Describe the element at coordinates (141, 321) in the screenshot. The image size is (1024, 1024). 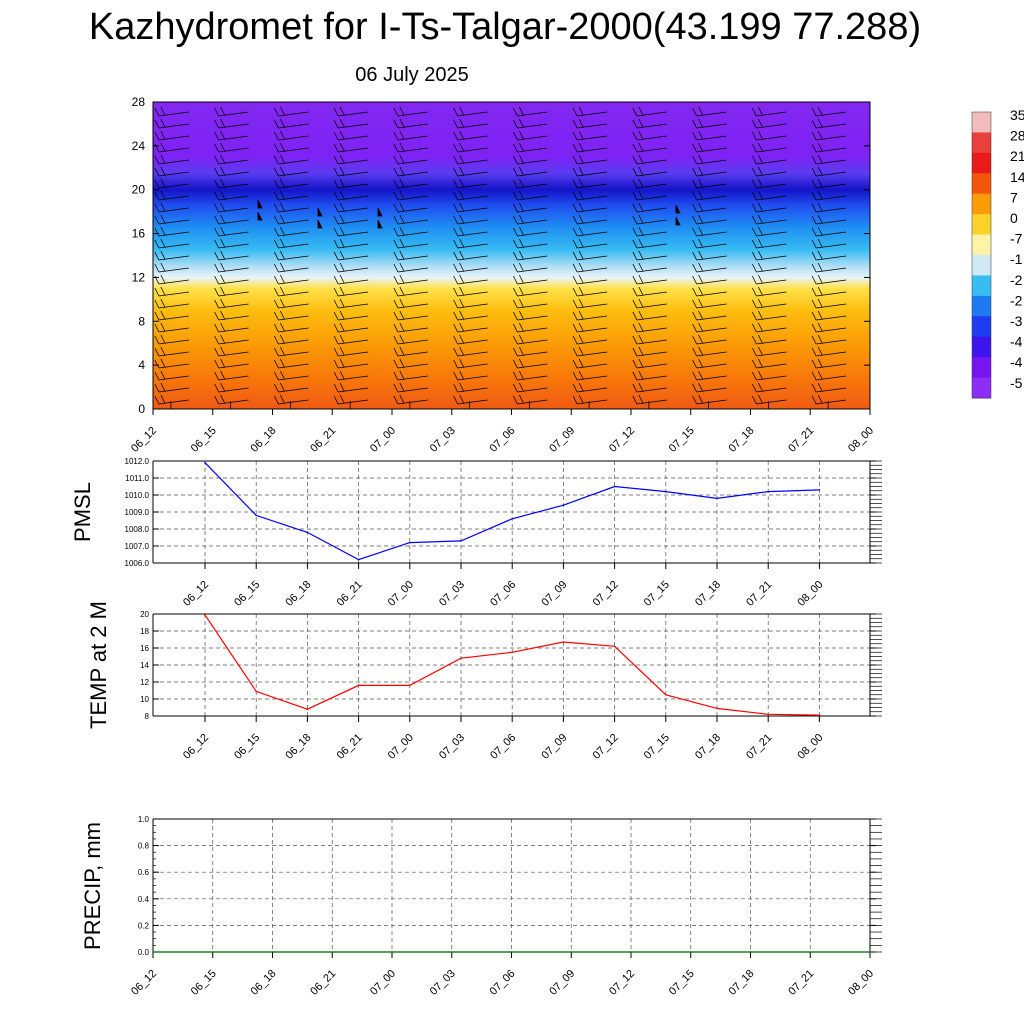
I see `y-tick-label: 8` at that location.